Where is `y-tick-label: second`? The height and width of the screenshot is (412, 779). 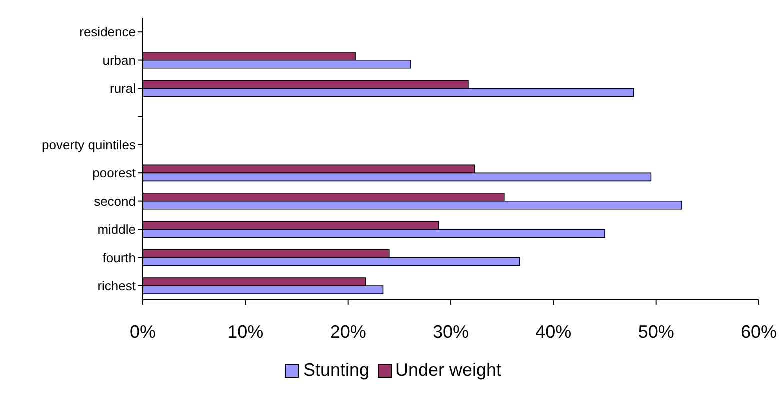 y-tick-label: second is located at coordinates (115, 201).